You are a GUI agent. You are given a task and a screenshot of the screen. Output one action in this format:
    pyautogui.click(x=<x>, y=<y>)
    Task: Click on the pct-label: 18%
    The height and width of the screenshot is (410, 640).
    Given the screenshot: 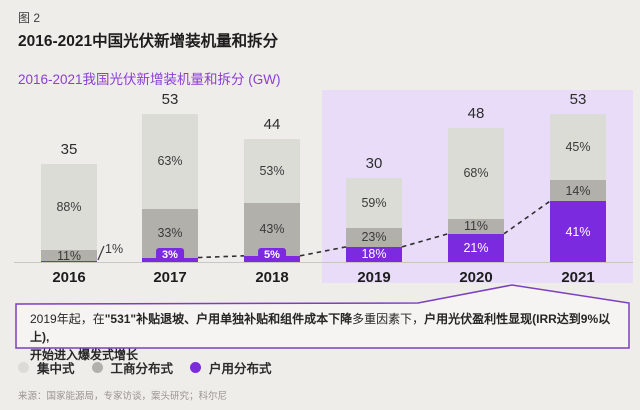 What is the action you would take?
    pyautogui.click(x=374, y=254)
    